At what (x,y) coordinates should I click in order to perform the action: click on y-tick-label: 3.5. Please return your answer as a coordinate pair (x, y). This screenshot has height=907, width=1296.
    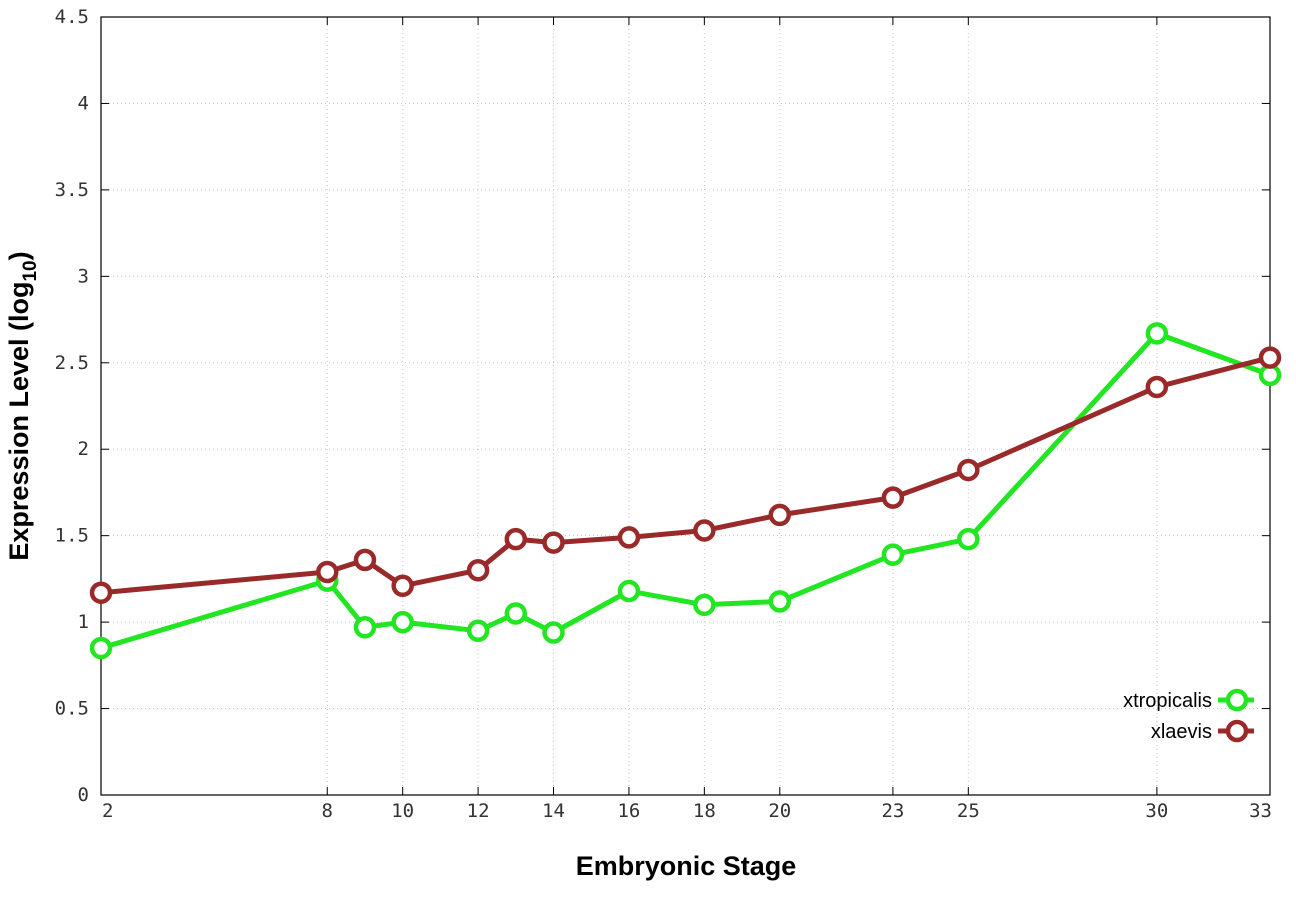
    Looking at the image, I should click on (72, 190).